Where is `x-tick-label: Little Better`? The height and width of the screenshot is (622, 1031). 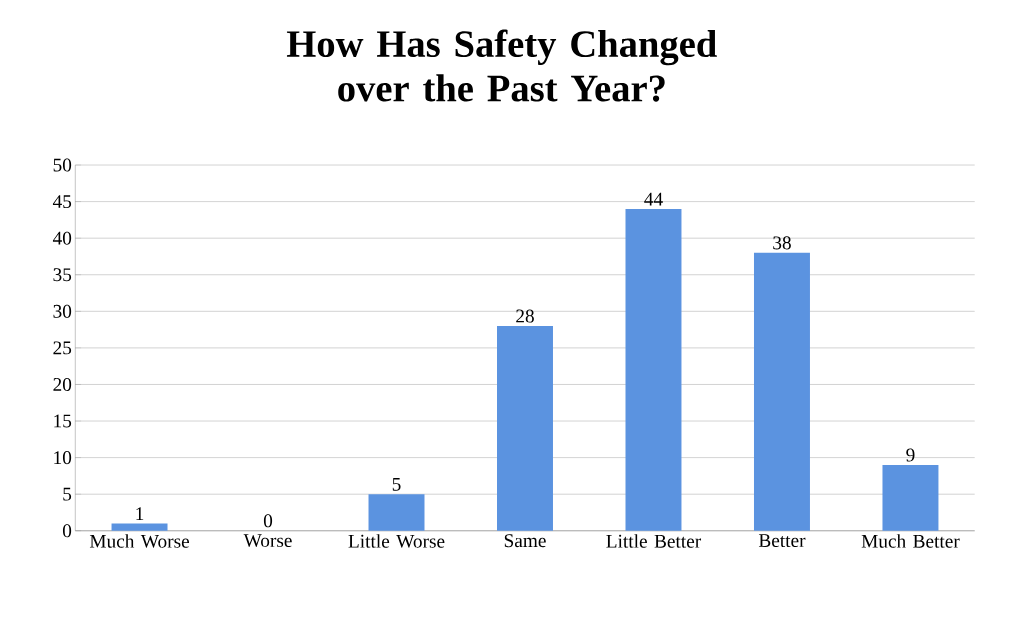
x-tick-label: Little Better is located at coordinates (654, 540).